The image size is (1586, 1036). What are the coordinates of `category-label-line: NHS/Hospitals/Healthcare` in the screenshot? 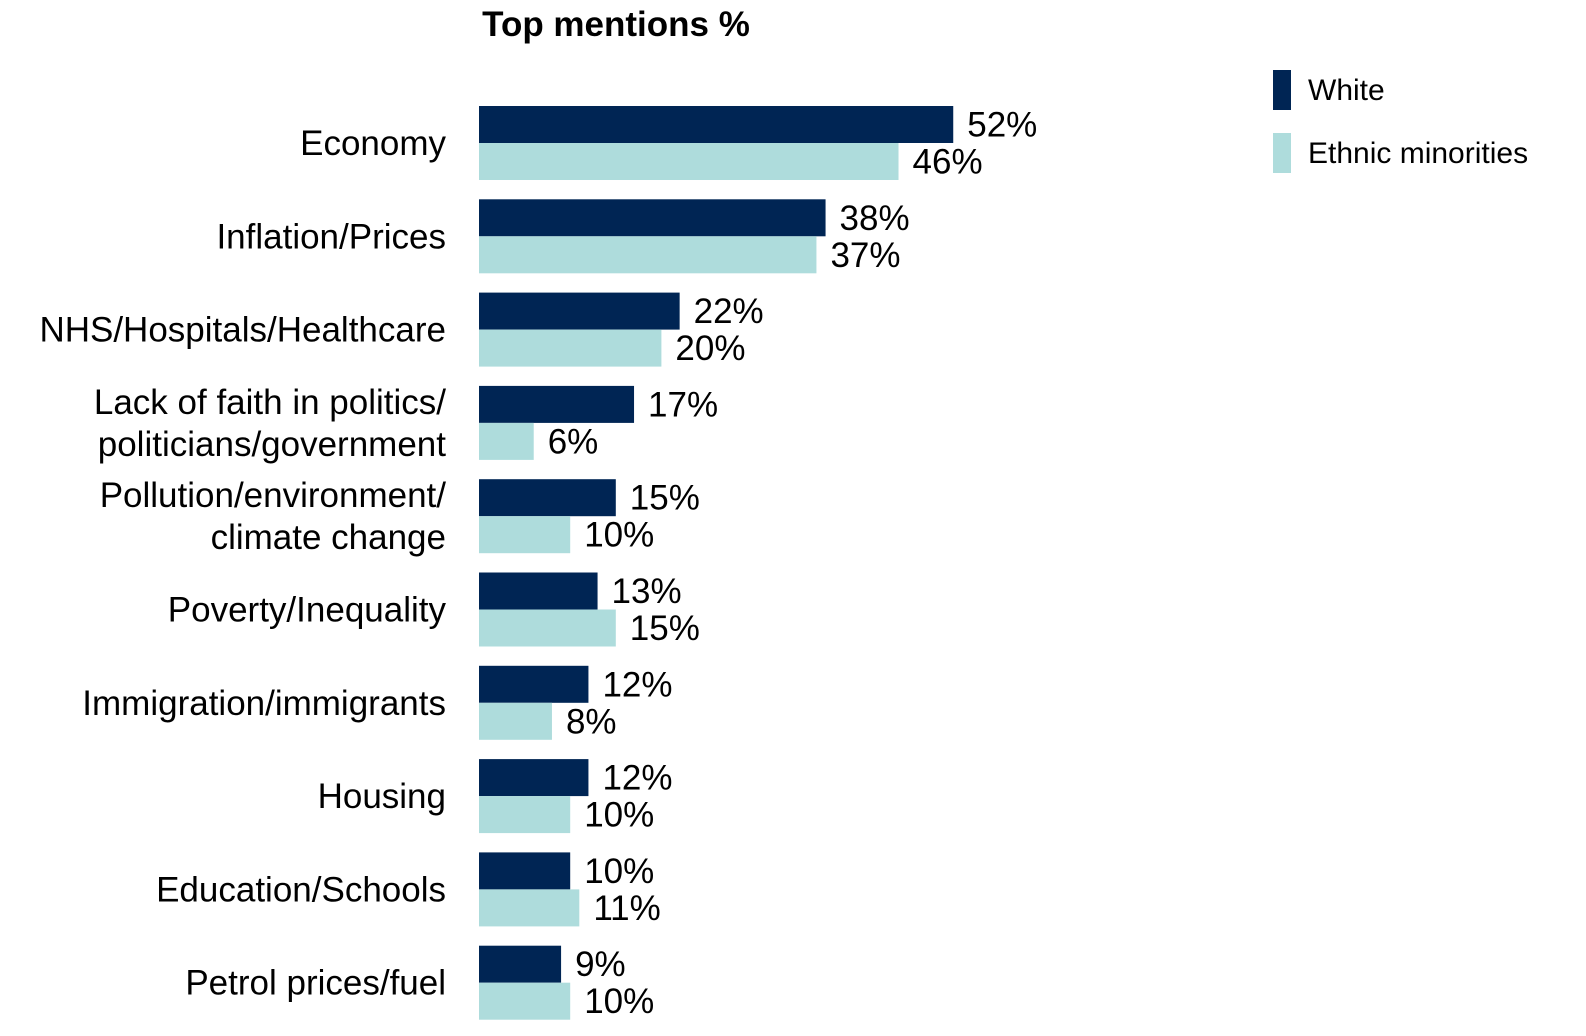 It's located at (242, 330).